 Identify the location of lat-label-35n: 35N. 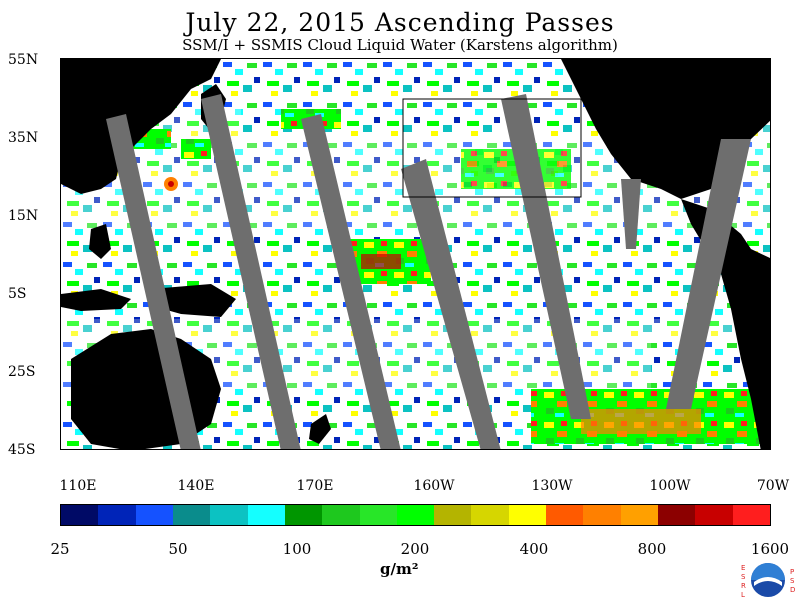
(23, 138).